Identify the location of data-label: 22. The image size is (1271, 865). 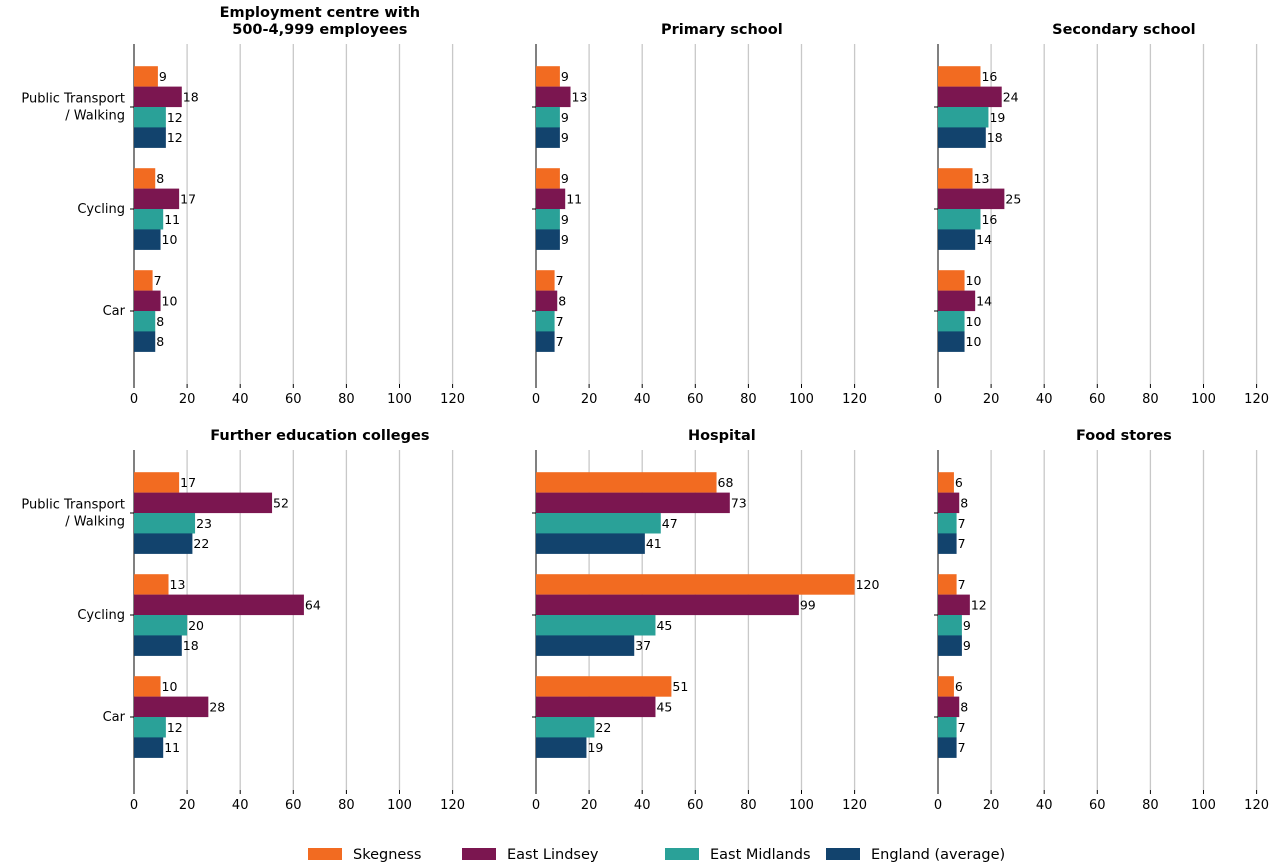
(603, 727).